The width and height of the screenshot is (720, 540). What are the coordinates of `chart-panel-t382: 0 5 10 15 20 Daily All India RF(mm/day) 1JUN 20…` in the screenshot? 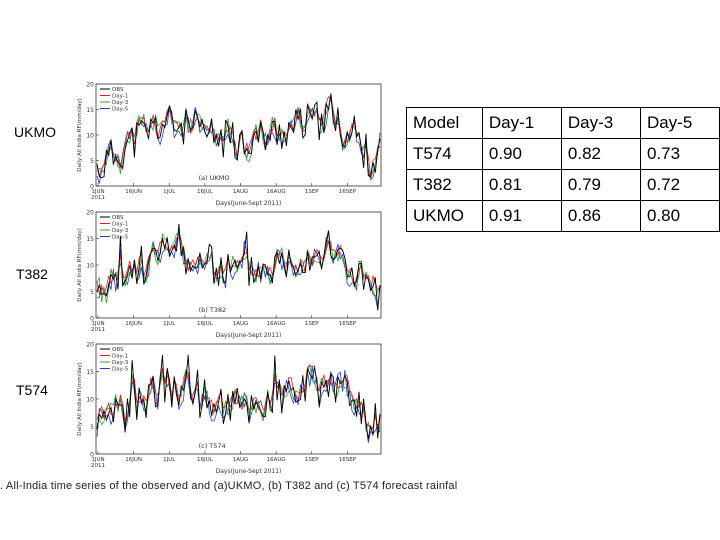 It's located at (229, 274).